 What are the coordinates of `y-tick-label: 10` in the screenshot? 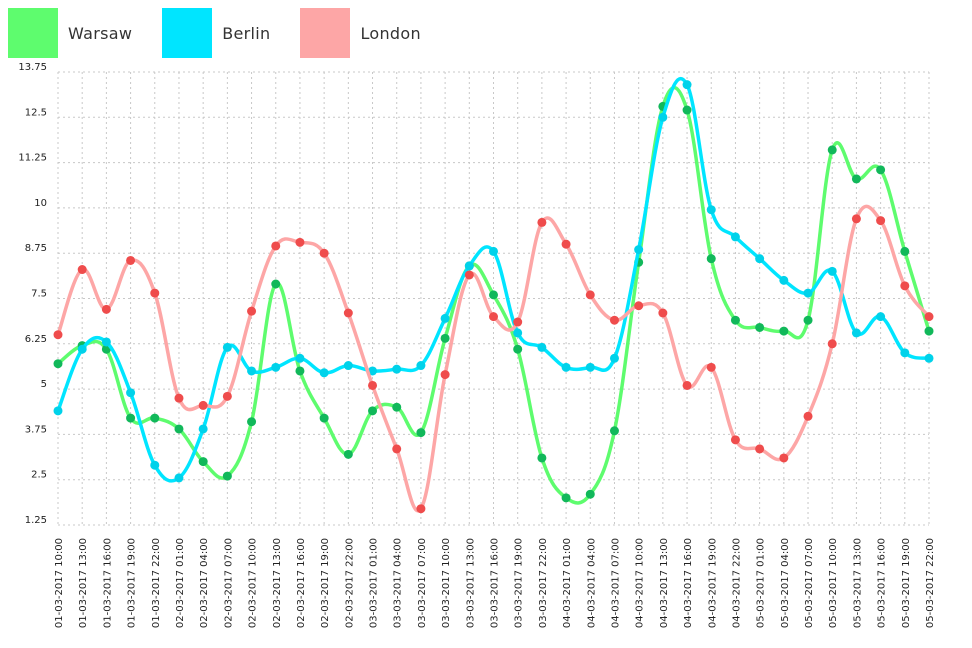 It's located at (40, 203).